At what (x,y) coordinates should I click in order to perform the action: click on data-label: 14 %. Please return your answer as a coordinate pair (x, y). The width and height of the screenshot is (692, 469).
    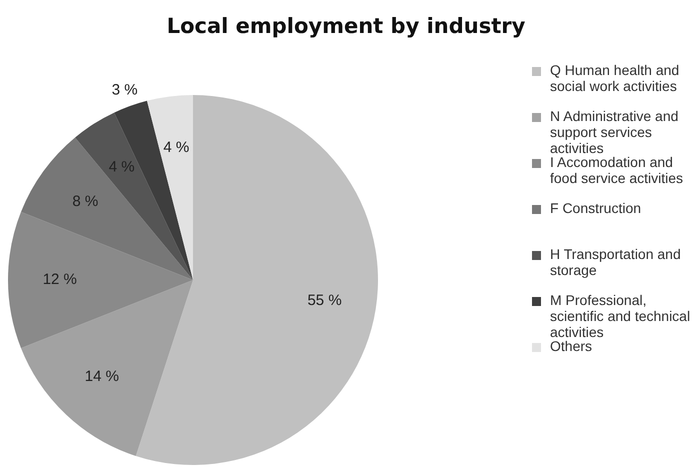
    Looking at the image, I should click on (101, 377).